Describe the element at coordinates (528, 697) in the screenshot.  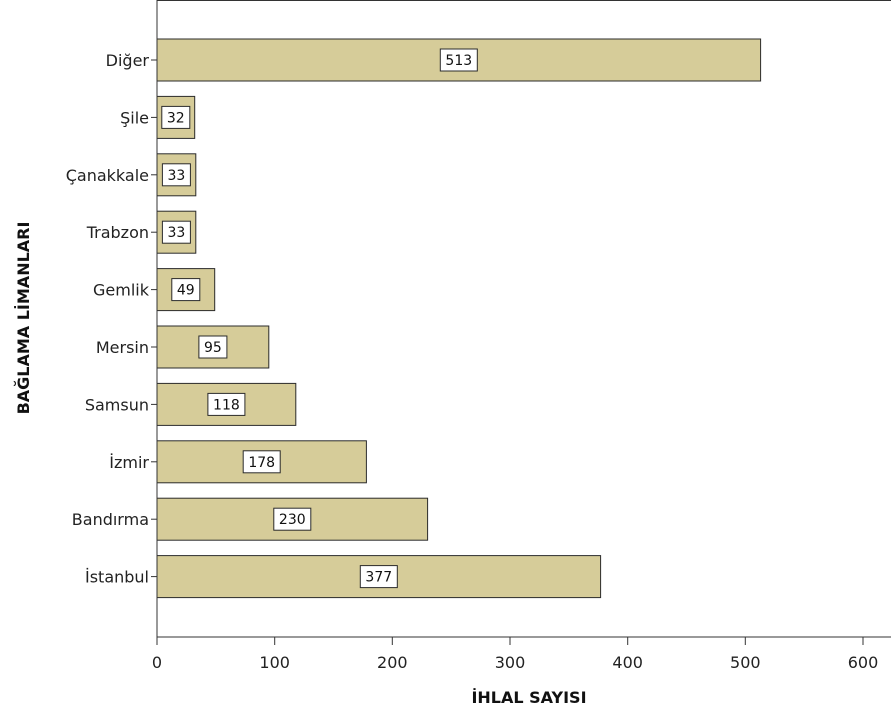
I see `x-axis-title: İHLAL SAYISI` at that location.